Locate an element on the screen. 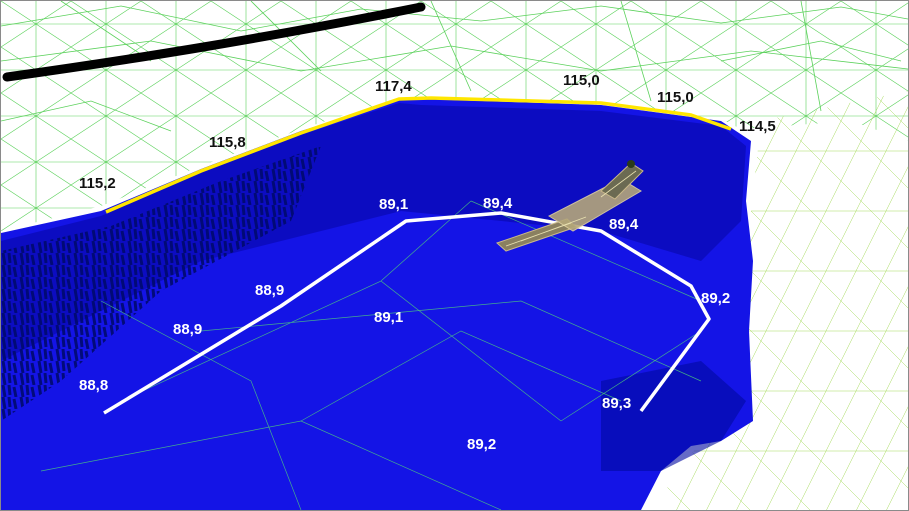 This screenshot has width=909, height=511. bottom-elevation-label: 88,8 is located at coordinates (94, 385).